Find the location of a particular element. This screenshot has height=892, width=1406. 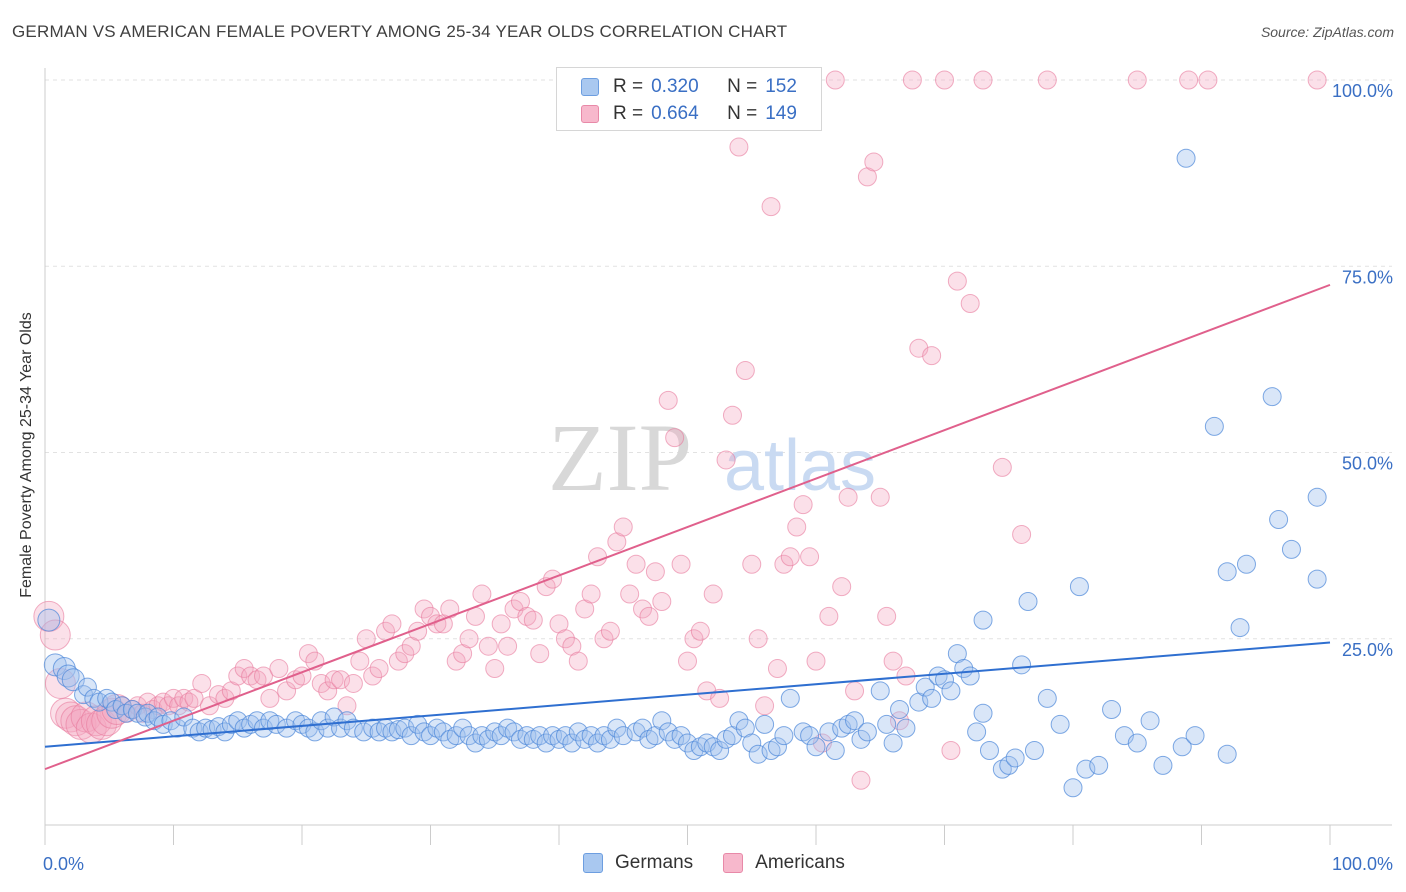

source-label: Source: ZipAtlas.com is located at coordinates (1327, 32).